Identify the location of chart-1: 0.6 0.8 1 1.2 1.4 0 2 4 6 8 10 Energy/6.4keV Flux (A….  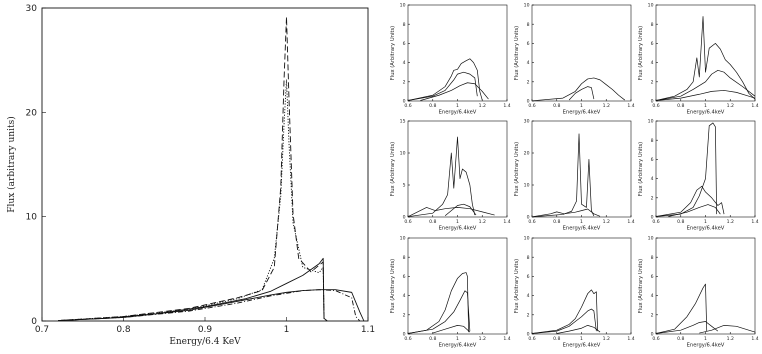
(450, 59).